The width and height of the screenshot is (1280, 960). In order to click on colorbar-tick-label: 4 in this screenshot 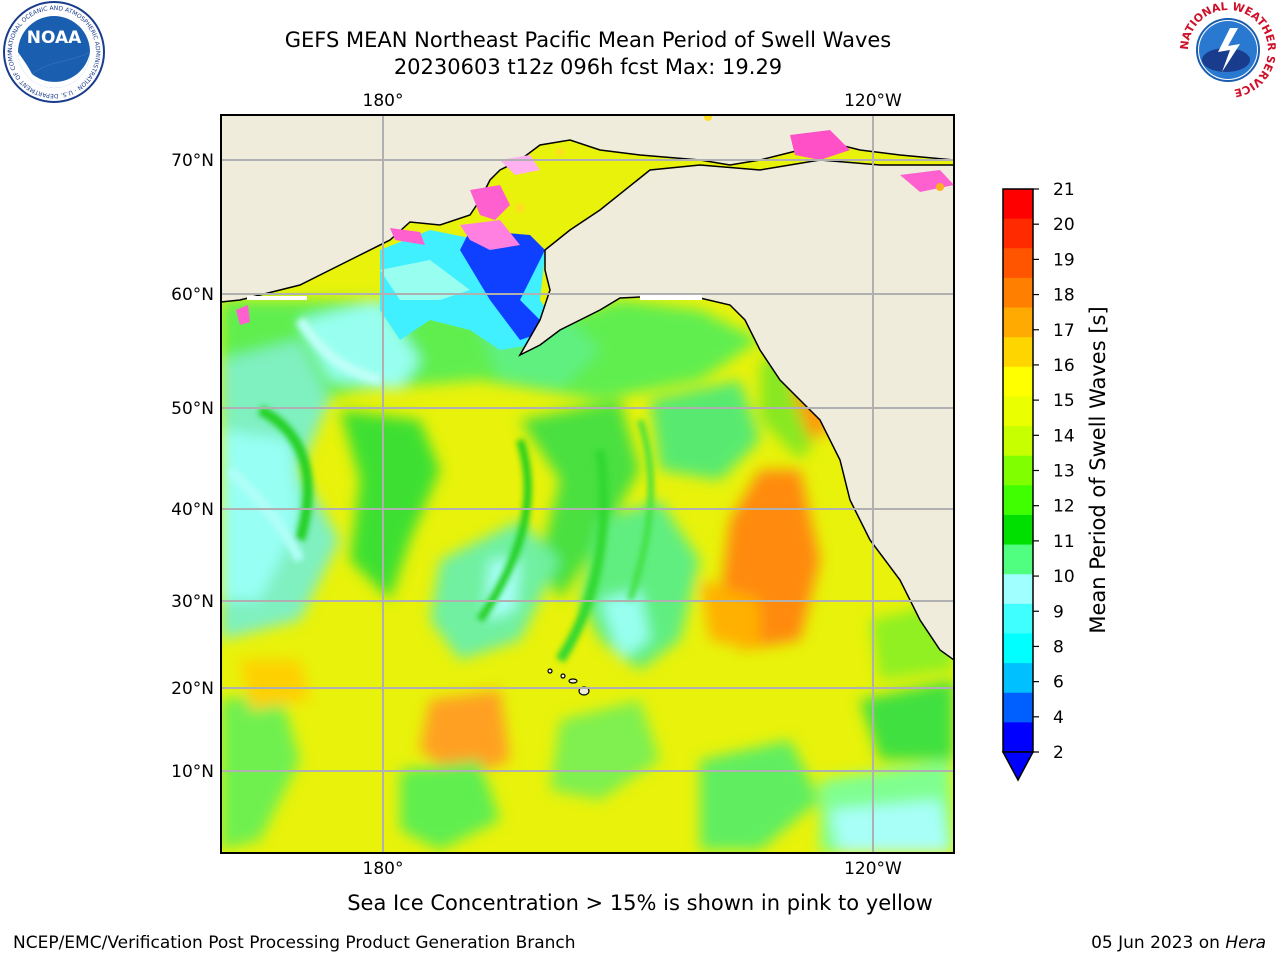, I will do `click(1058, 718)`.